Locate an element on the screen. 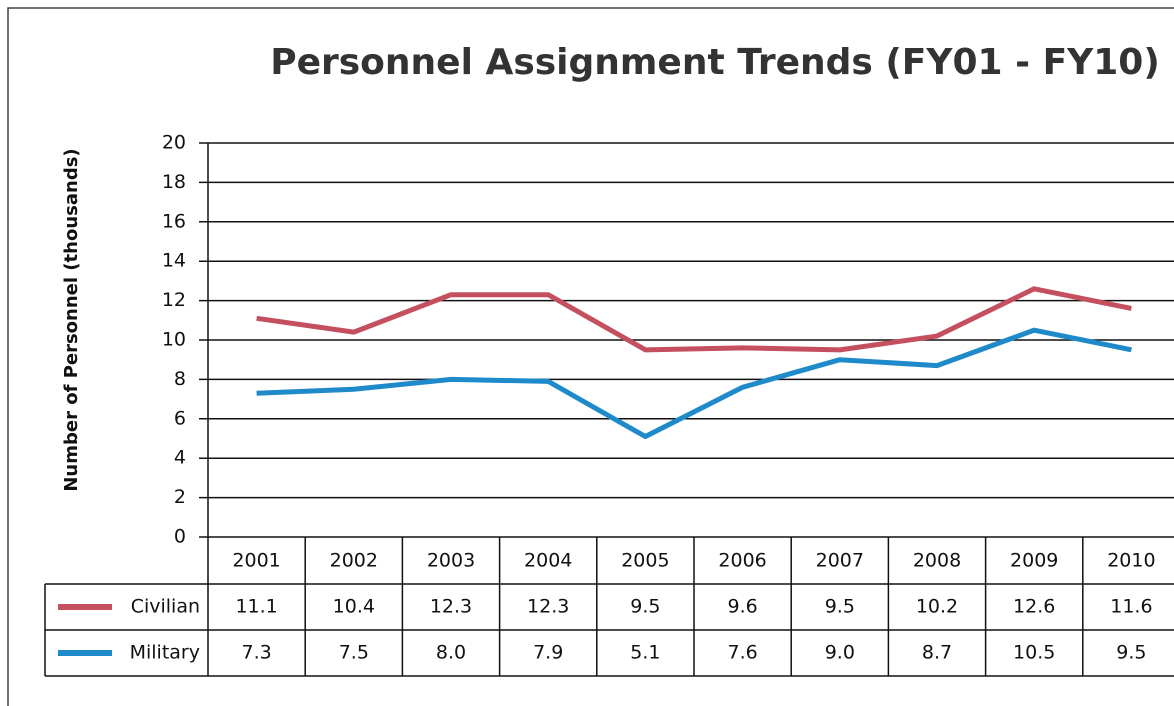  table-value: 7.3 is located at coordinates (256, 653).